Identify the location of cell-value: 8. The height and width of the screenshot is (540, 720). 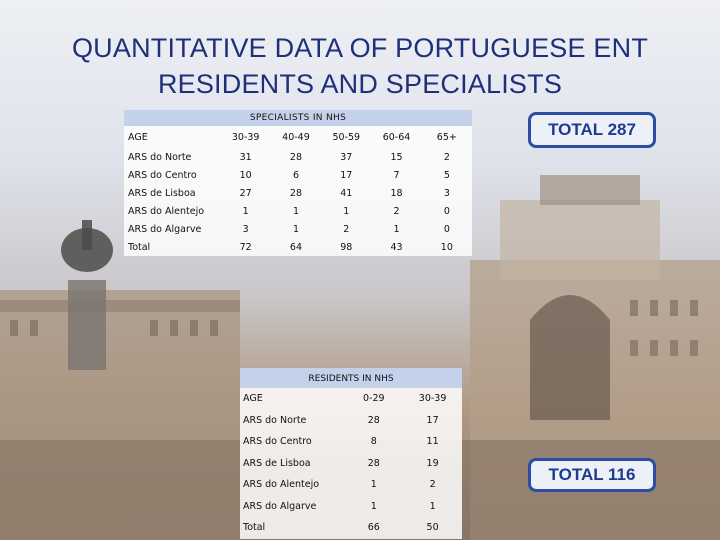
(373, 442).